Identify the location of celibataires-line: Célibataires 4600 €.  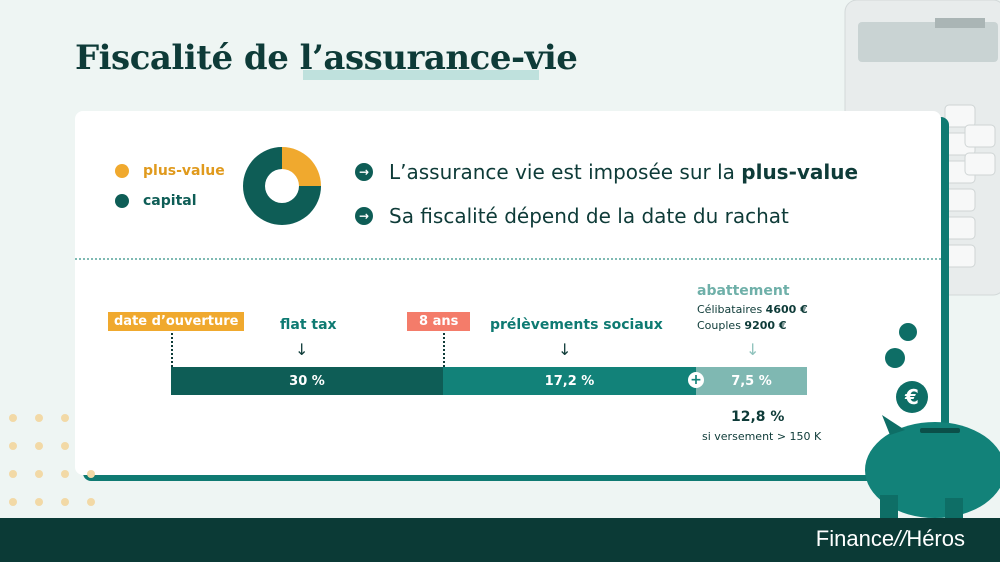
(752, 309).